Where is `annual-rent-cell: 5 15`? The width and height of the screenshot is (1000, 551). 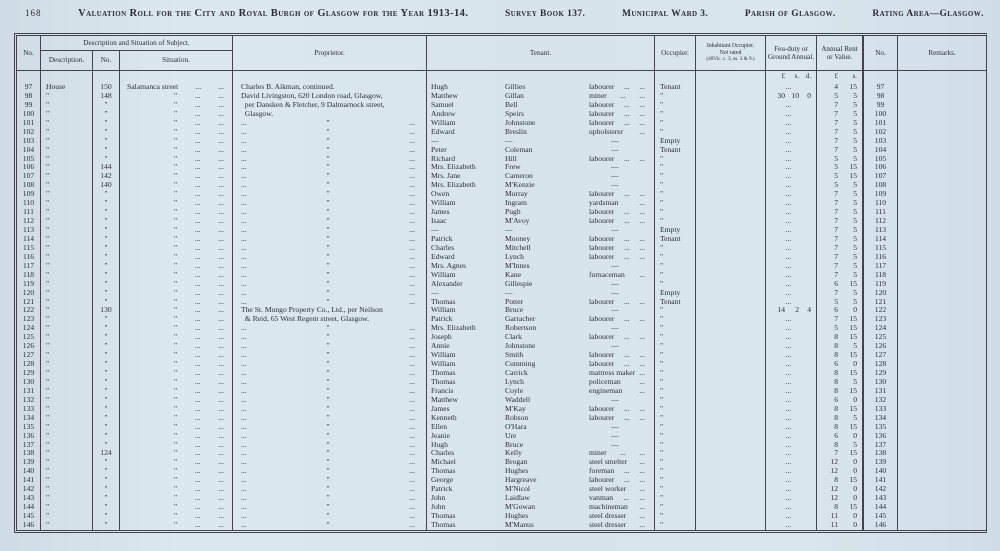
annual-rent-cell: 5 15 is located at coordinates (840, 168).